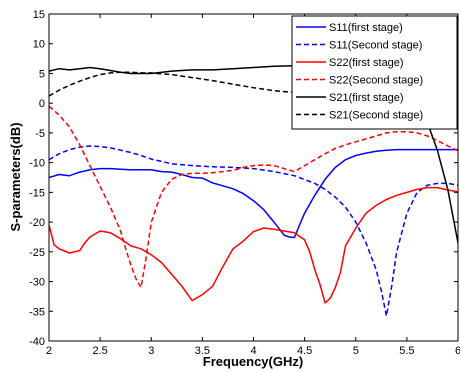  Describe the element at coordinates (37, 223) in the screenshot. I see `y-tick-label: -20` at that location.